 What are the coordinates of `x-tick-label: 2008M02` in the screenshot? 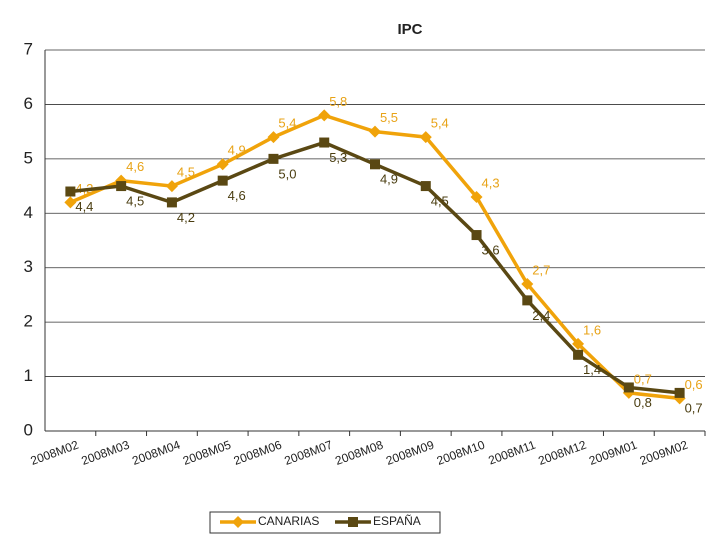 It's located at (55, 453).